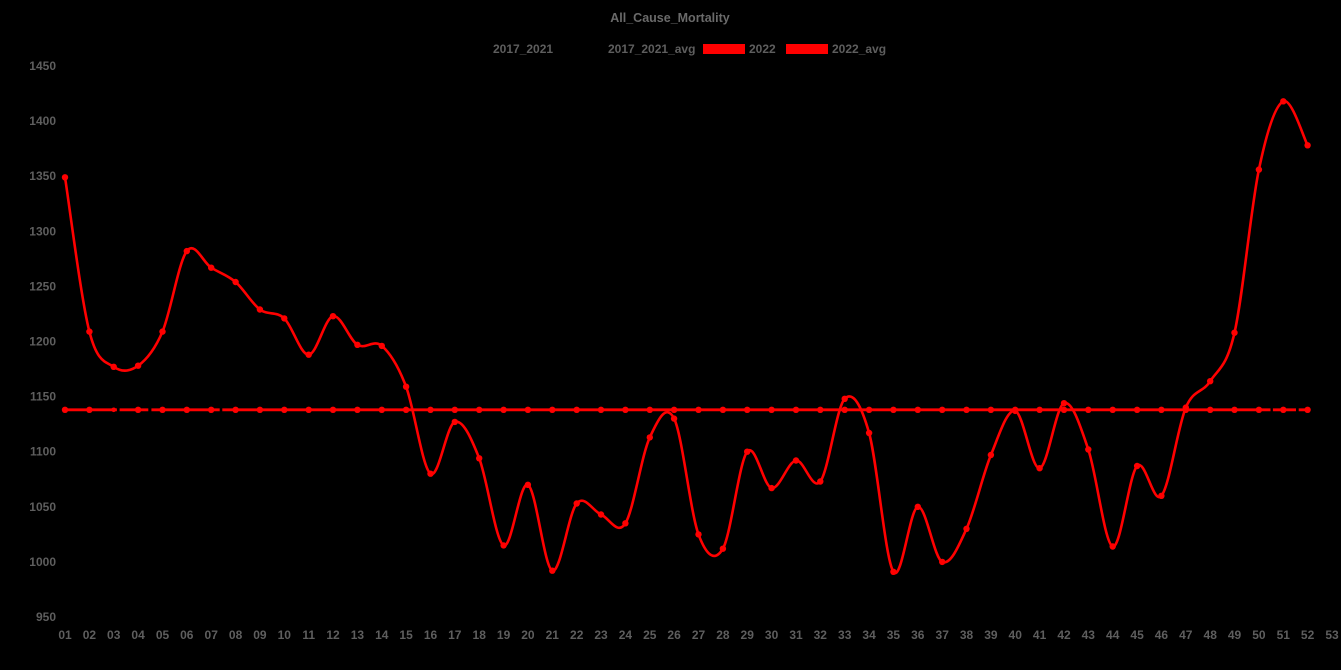 The image size is (1341, 670). Describe the element at coordinates (212, 635) in the screenshot. I see `svg-text: 07` at that location.